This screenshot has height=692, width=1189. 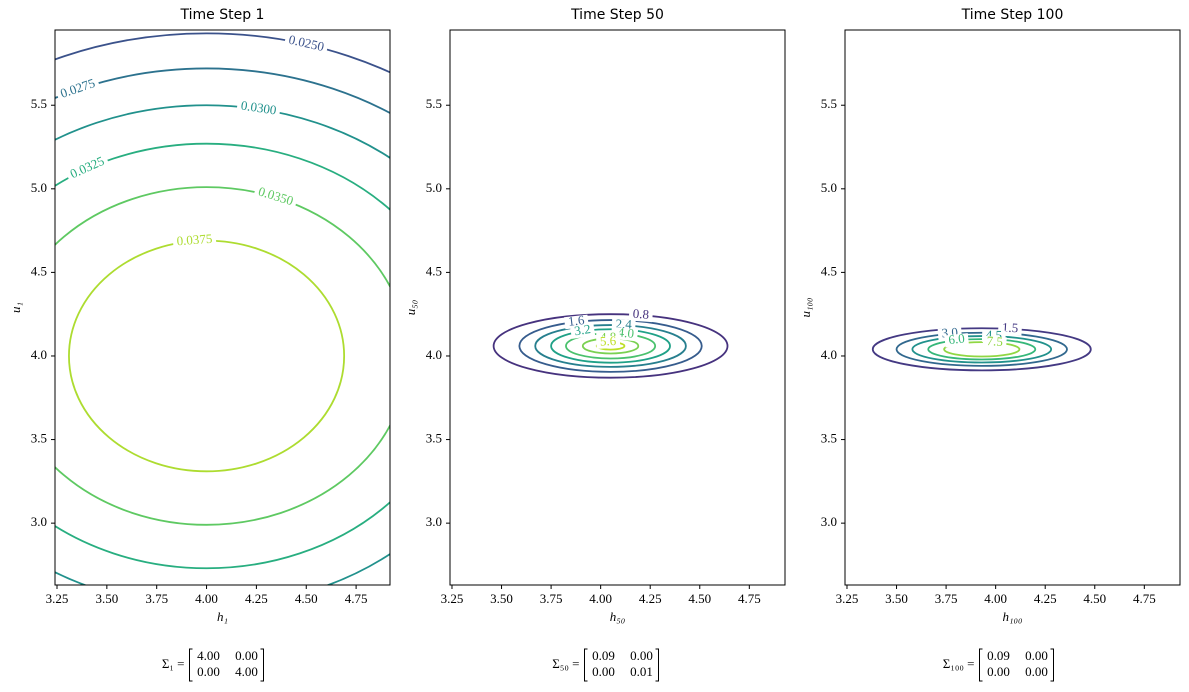 What do you see at coordinates (410, 308) in the screenshot?
I see `y-axis-label: u₅₀` at bounding box center [410, 308].